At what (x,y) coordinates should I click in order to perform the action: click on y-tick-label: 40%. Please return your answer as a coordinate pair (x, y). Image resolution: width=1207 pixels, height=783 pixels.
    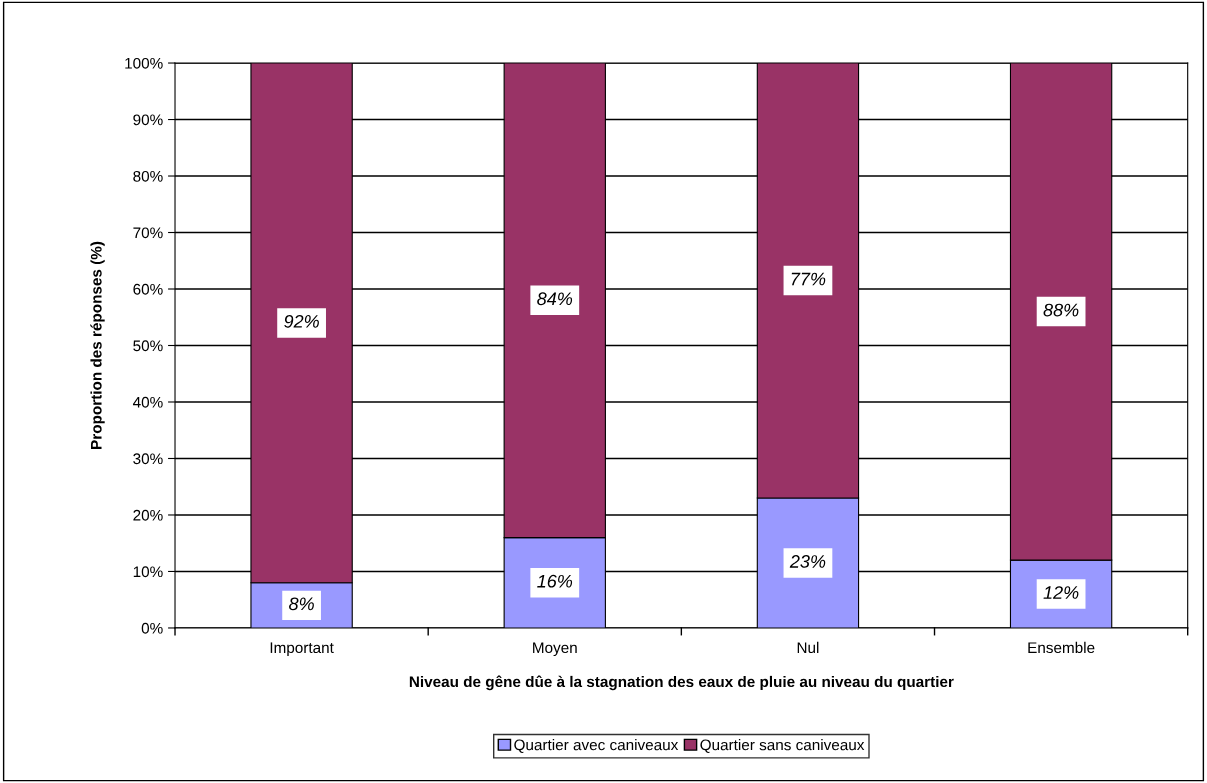
    Looking at the image, I should click on (147, 402).